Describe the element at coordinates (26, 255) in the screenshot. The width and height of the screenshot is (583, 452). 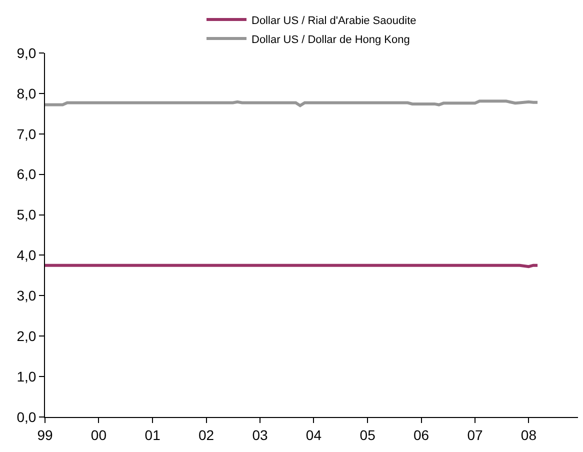
I see `y-tick-label: 4,0` at that location.